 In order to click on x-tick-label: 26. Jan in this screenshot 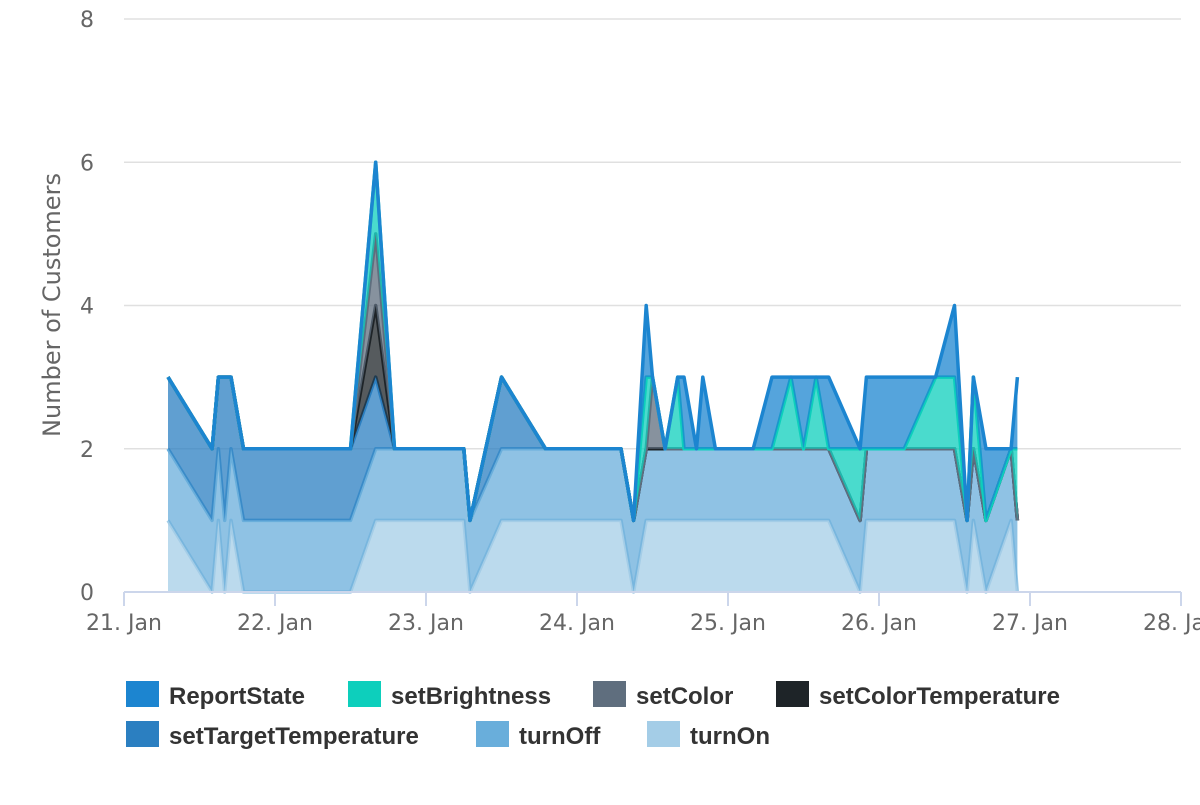, I will do `click(879, 623)`.